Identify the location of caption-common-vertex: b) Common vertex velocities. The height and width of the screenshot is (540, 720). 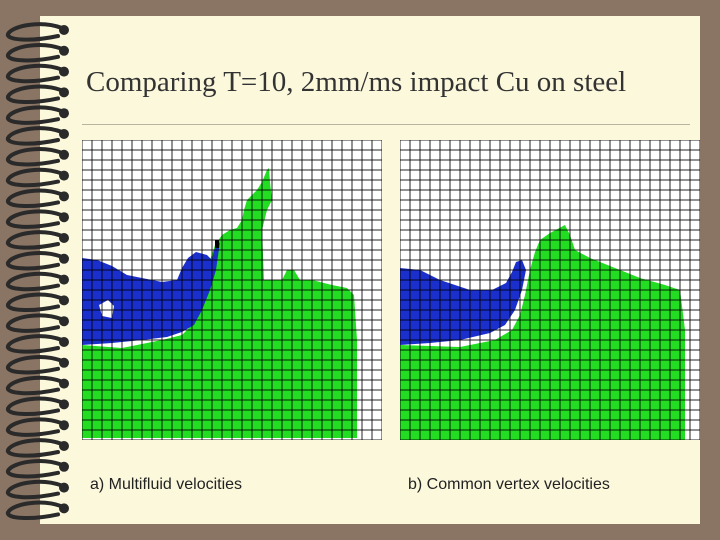
(509, 484).